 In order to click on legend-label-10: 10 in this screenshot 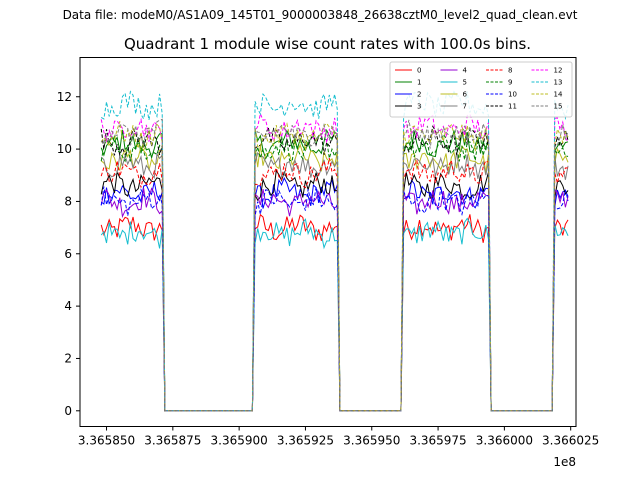, I will do `click(512, 95)`.